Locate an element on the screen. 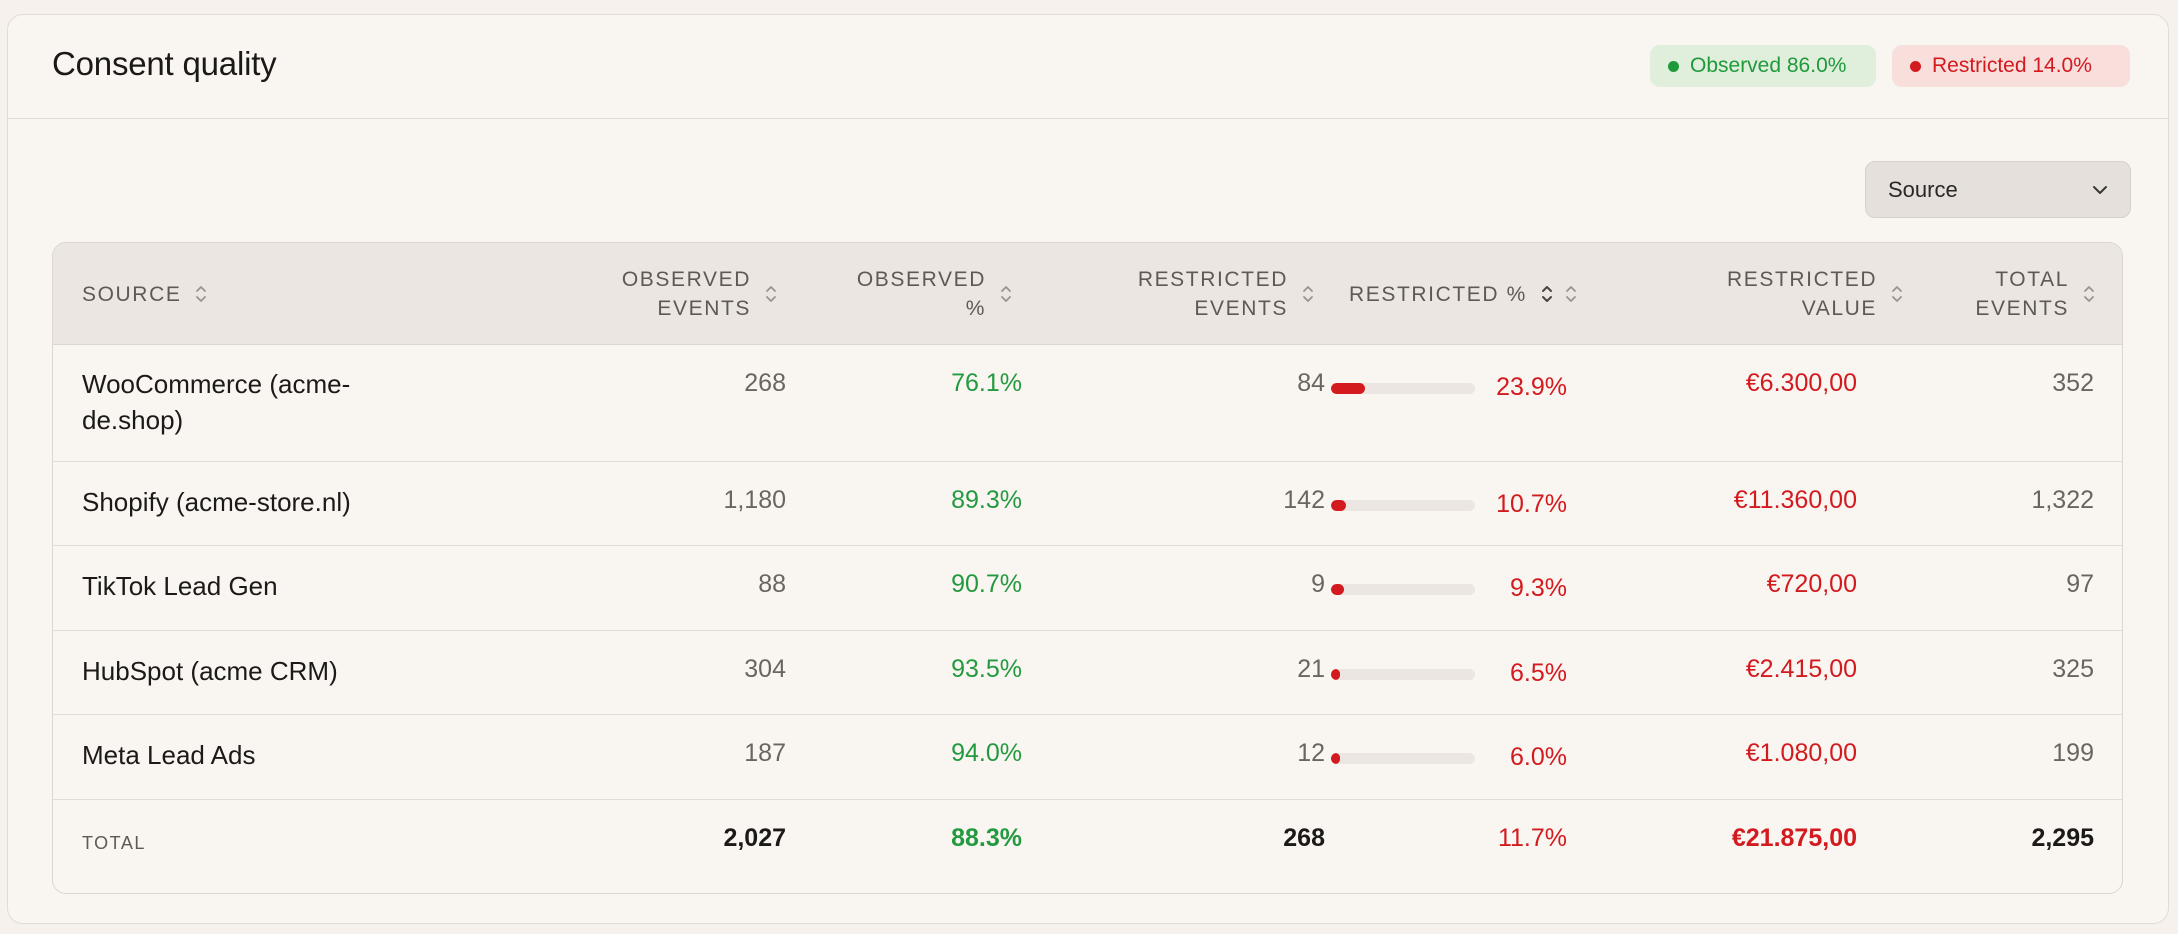  column-header-restricted-value: RESTRICTED VALUE is located at coordinates (1779, 294).